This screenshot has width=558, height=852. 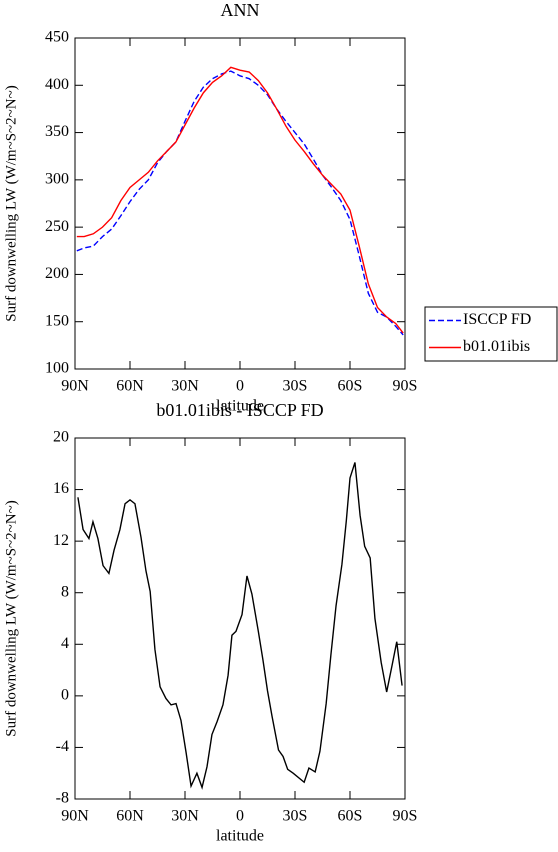 What do you see at coordinates (62, 746) in the screenshot?
I see `y-tick-label: -4` at bounding box center [62, 746].